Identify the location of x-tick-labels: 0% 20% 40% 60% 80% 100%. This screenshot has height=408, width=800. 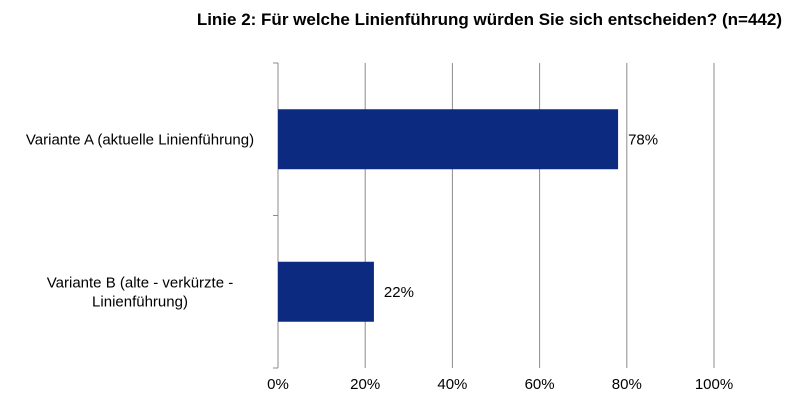
(500, 384).